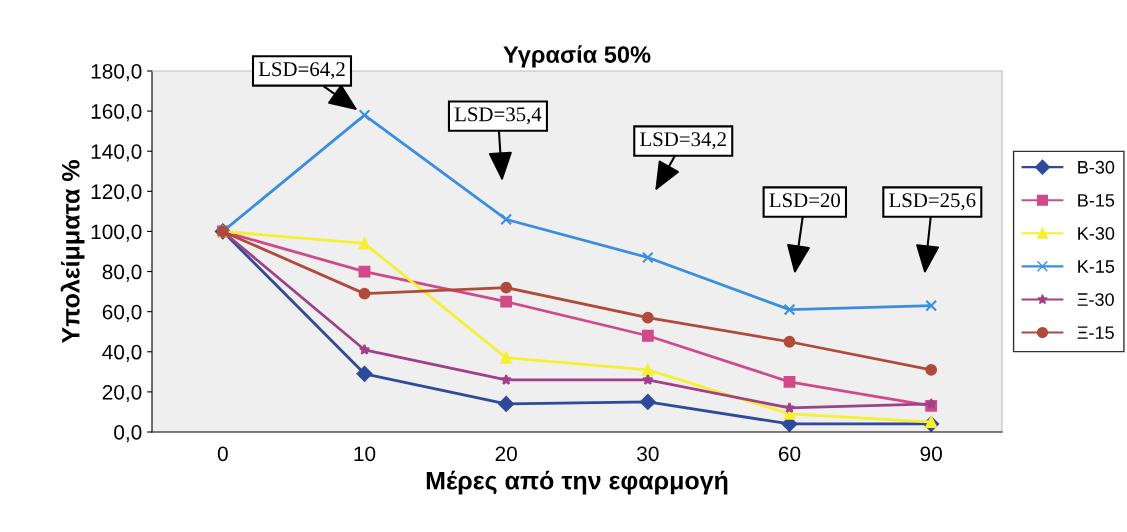  Describe the element at coordinates (1096, 233) in the screenshot. I see `legend-label: K-30` at that location.